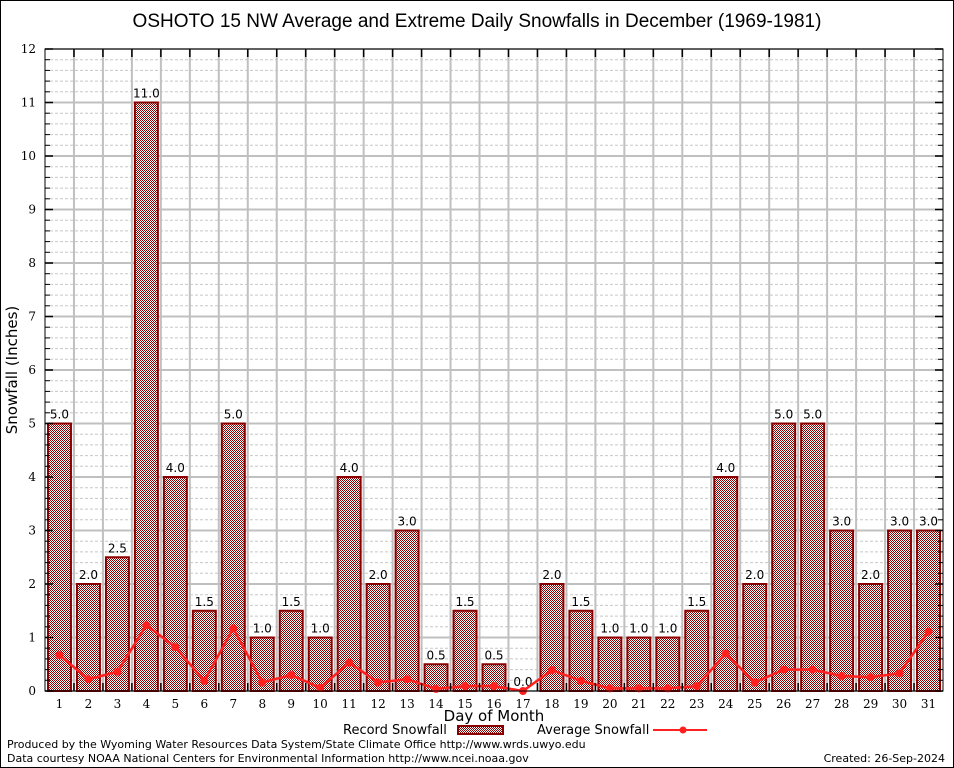  I want to click on x-tick-label: 7, so click(233, 704).